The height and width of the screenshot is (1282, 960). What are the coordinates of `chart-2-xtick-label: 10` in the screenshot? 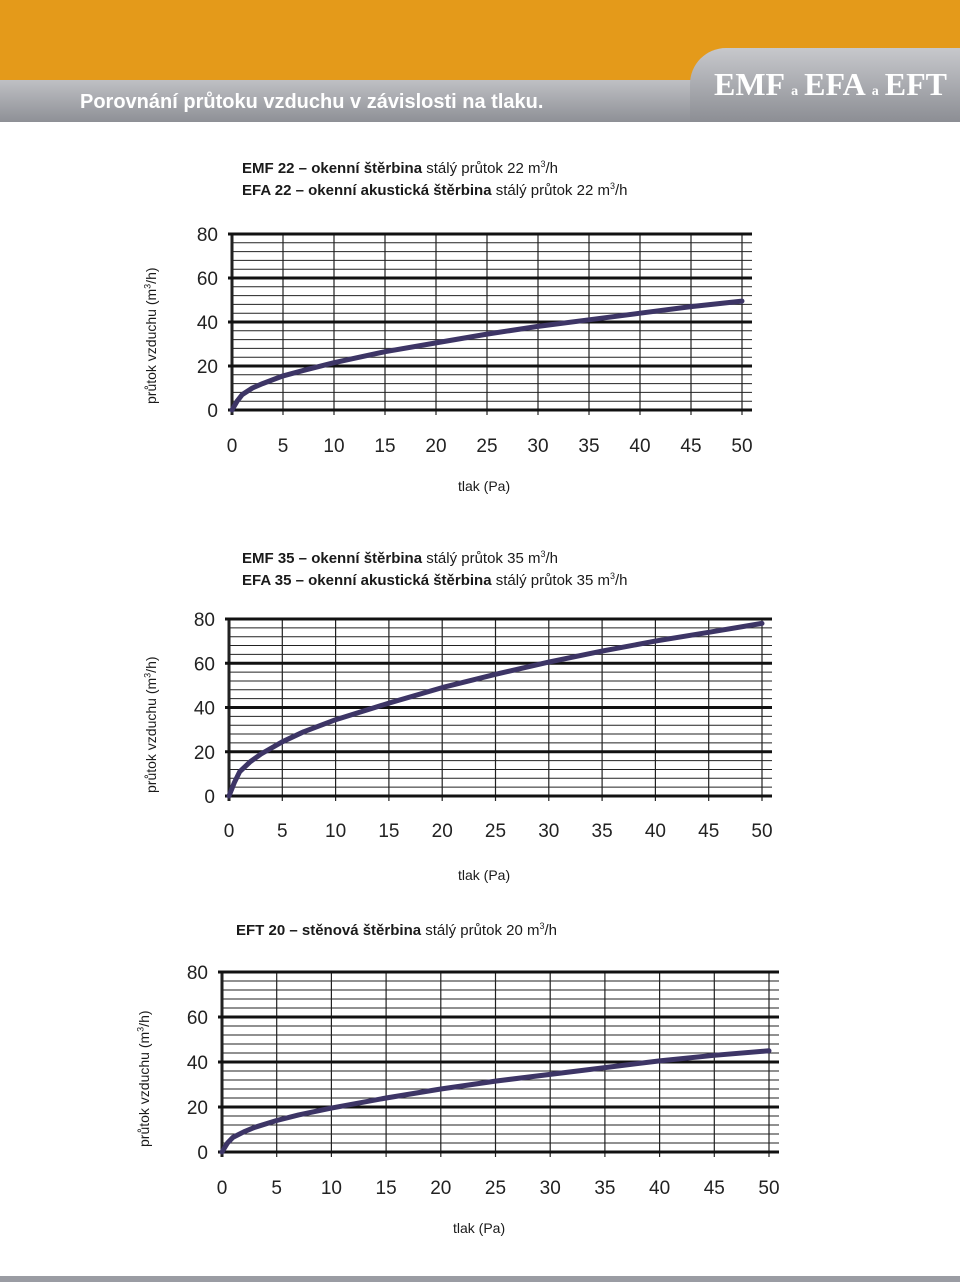 It's located at (335, 831).